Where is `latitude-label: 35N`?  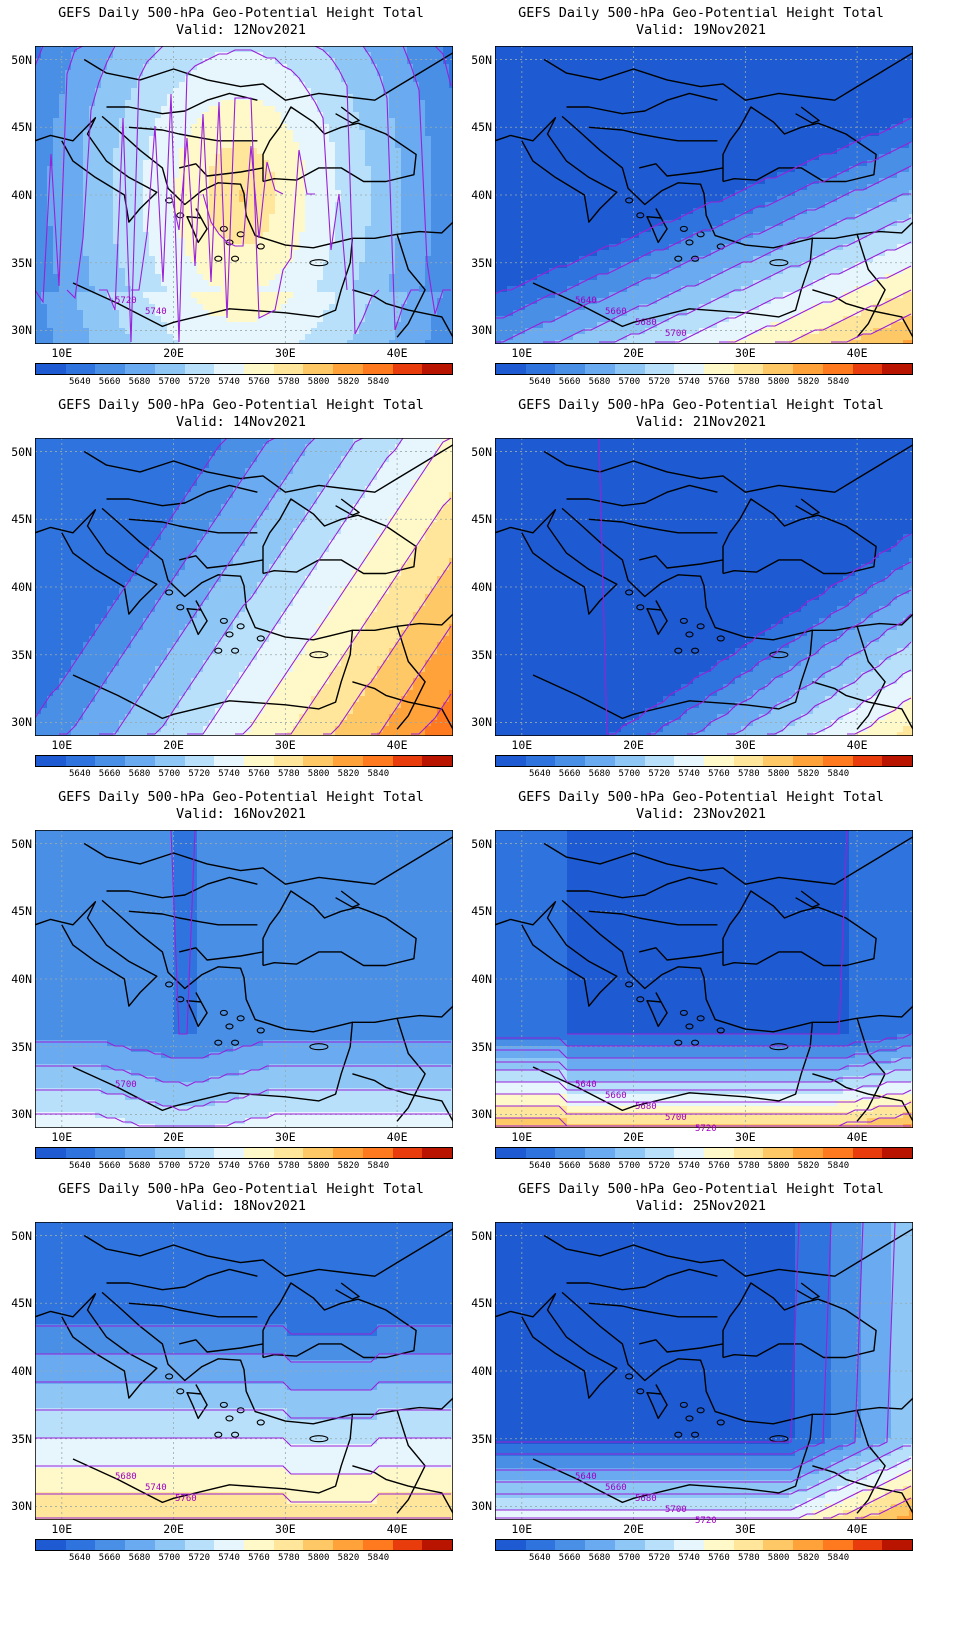 latitude-label: 35N is located at coordinates (476, 263).